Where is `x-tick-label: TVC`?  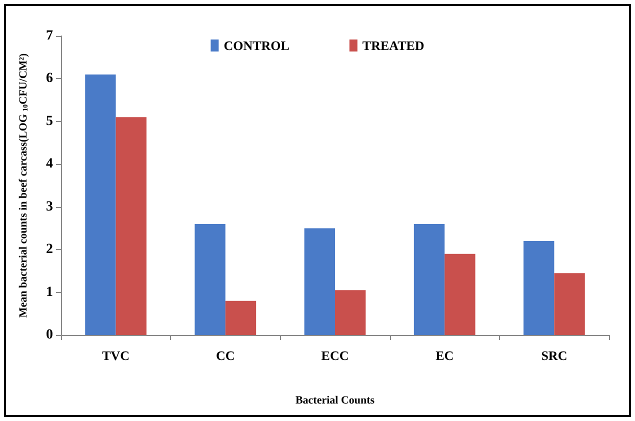
x-tick-label: TVC is located at coordinates (116, 355).